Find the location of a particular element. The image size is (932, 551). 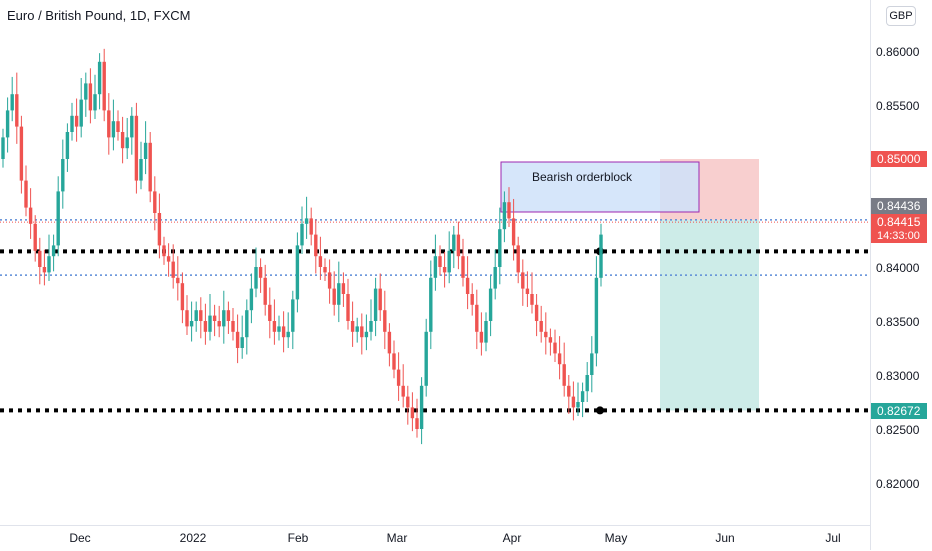

orderblock-label: Bearish orderblock is located at coordinates (582, 177).